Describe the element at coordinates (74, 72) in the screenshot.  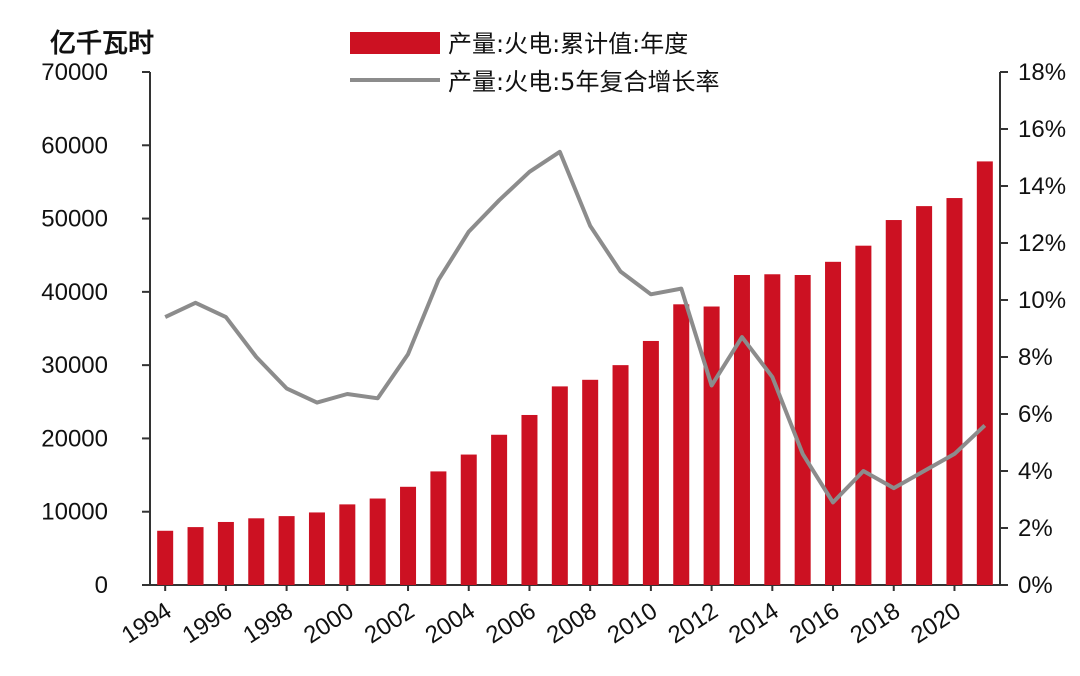
I see `y-left-tick-label: 70000` at that location.